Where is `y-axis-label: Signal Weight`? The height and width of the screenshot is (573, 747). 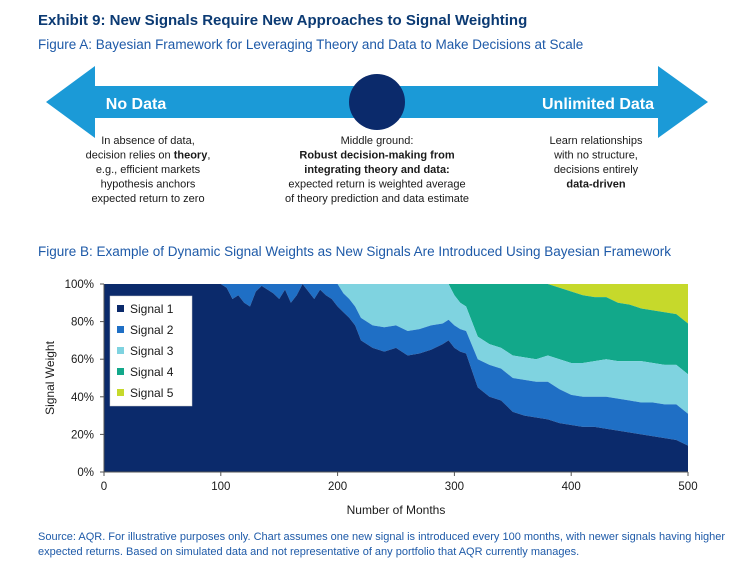 y-axis-label: Signal Weight is located at coordinates (50, 377).